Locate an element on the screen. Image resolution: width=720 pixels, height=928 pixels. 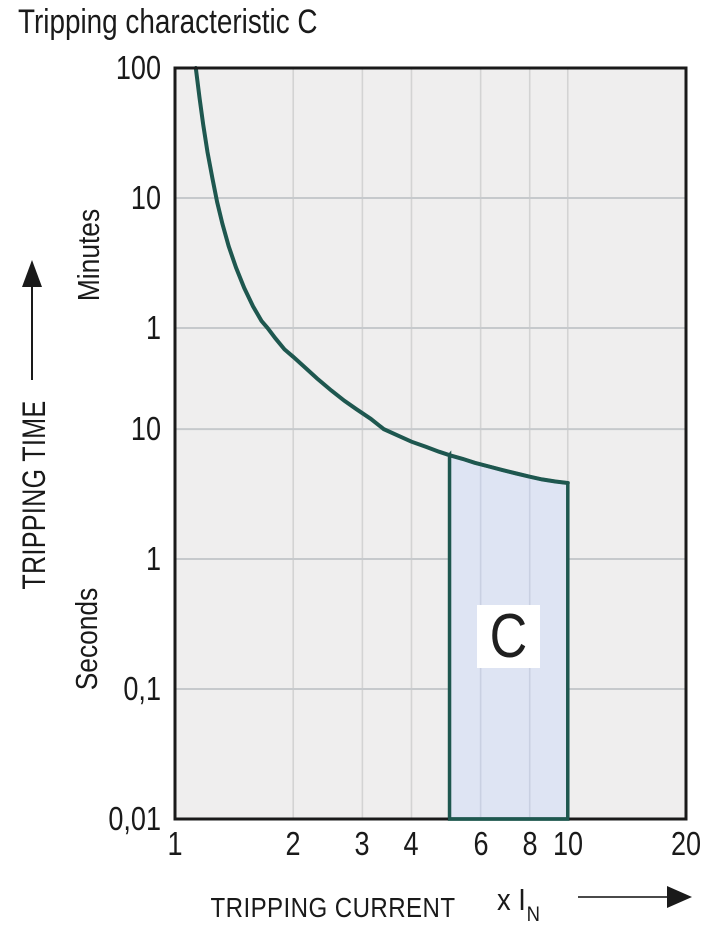
x-tick-label: 8 is located at coordinates (530, 843).